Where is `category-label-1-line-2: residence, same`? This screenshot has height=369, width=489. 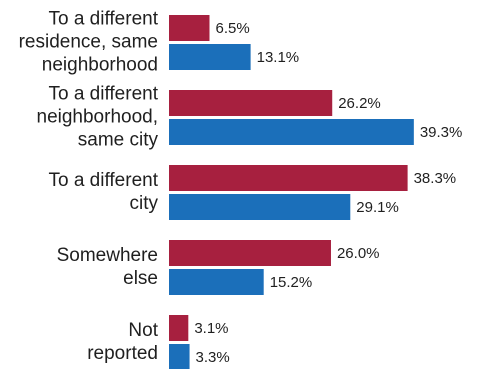 category-label-1-line-2: residence, same is located at coordinates (88, 42).